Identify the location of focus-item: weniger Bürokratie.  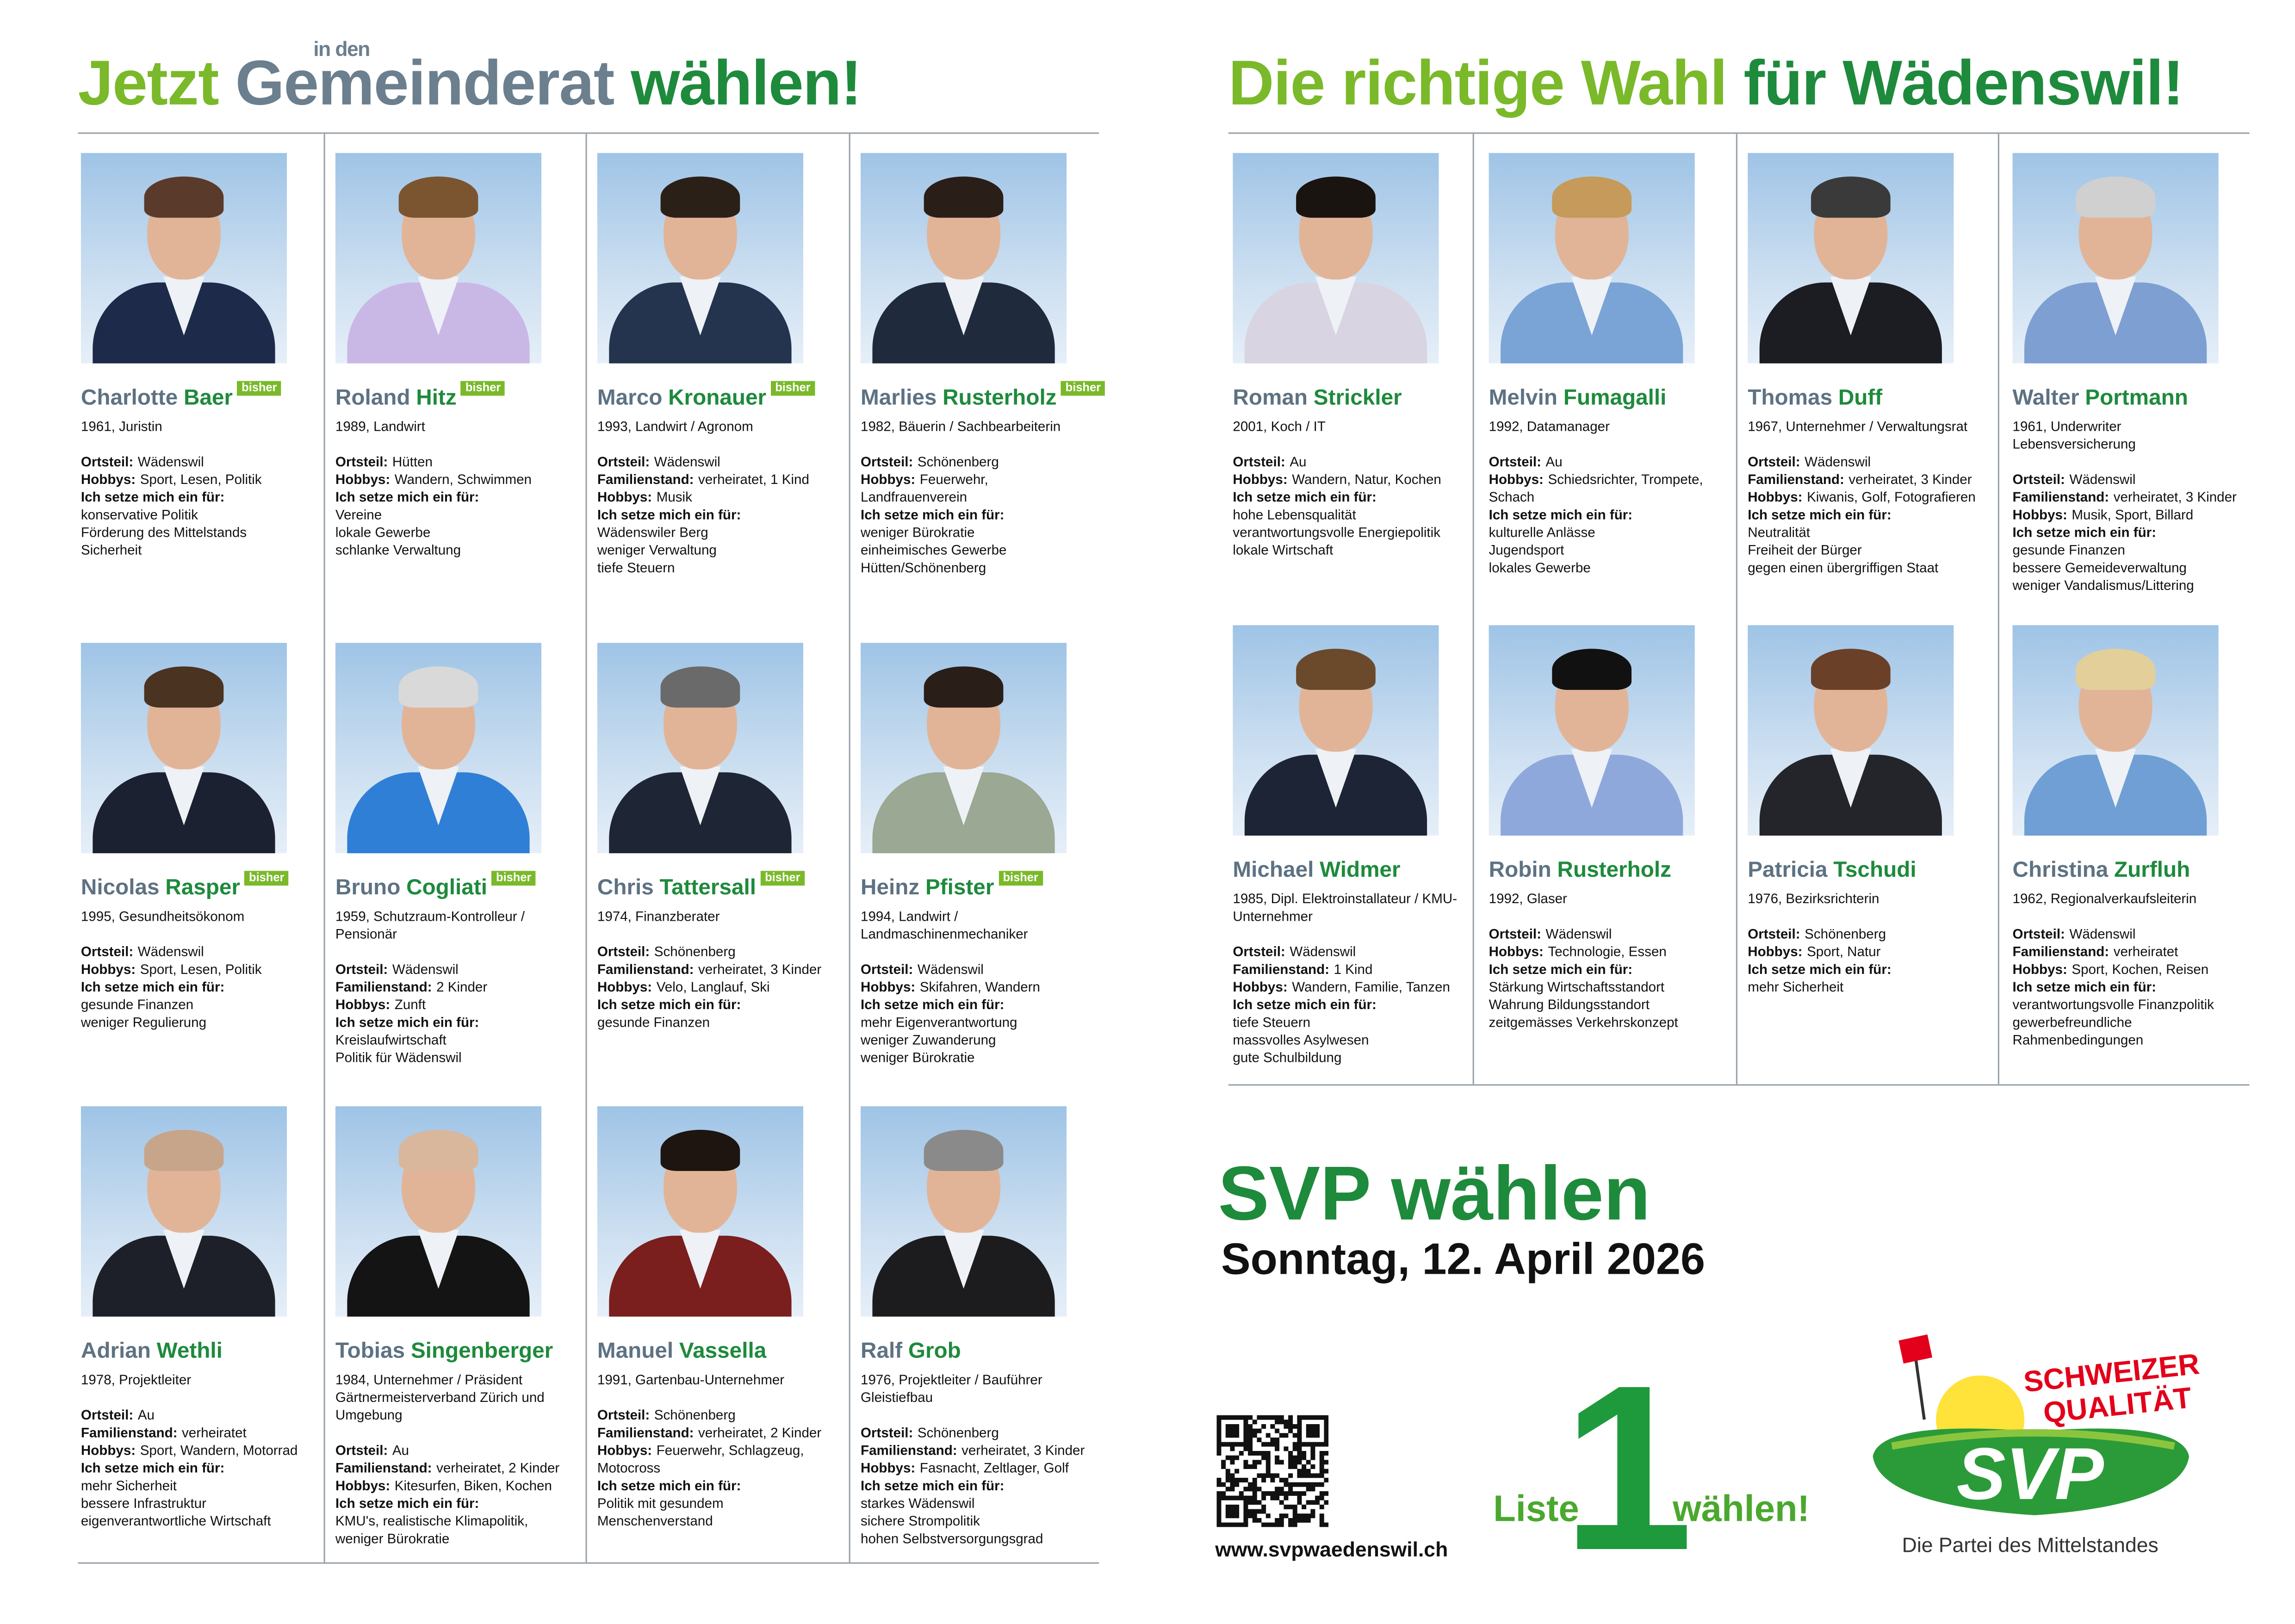
(918, 532).